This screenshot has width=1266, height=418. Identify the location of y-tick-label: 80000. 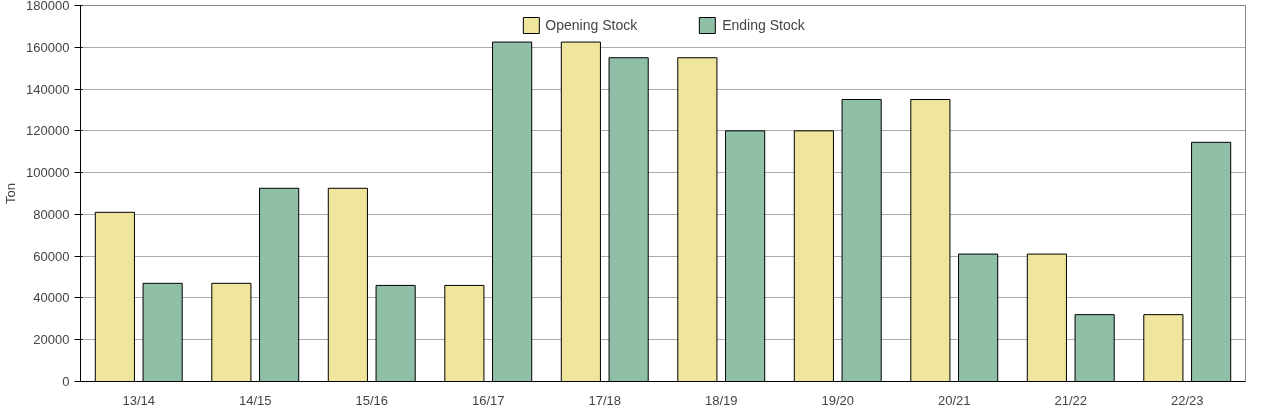
(51, 214).